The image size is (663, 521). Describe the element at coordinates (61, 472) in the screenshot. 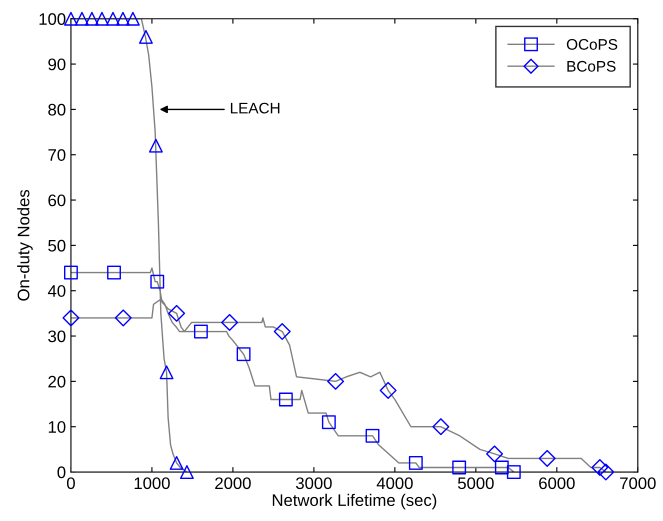

I see `y-tick-label: 0` at that location.